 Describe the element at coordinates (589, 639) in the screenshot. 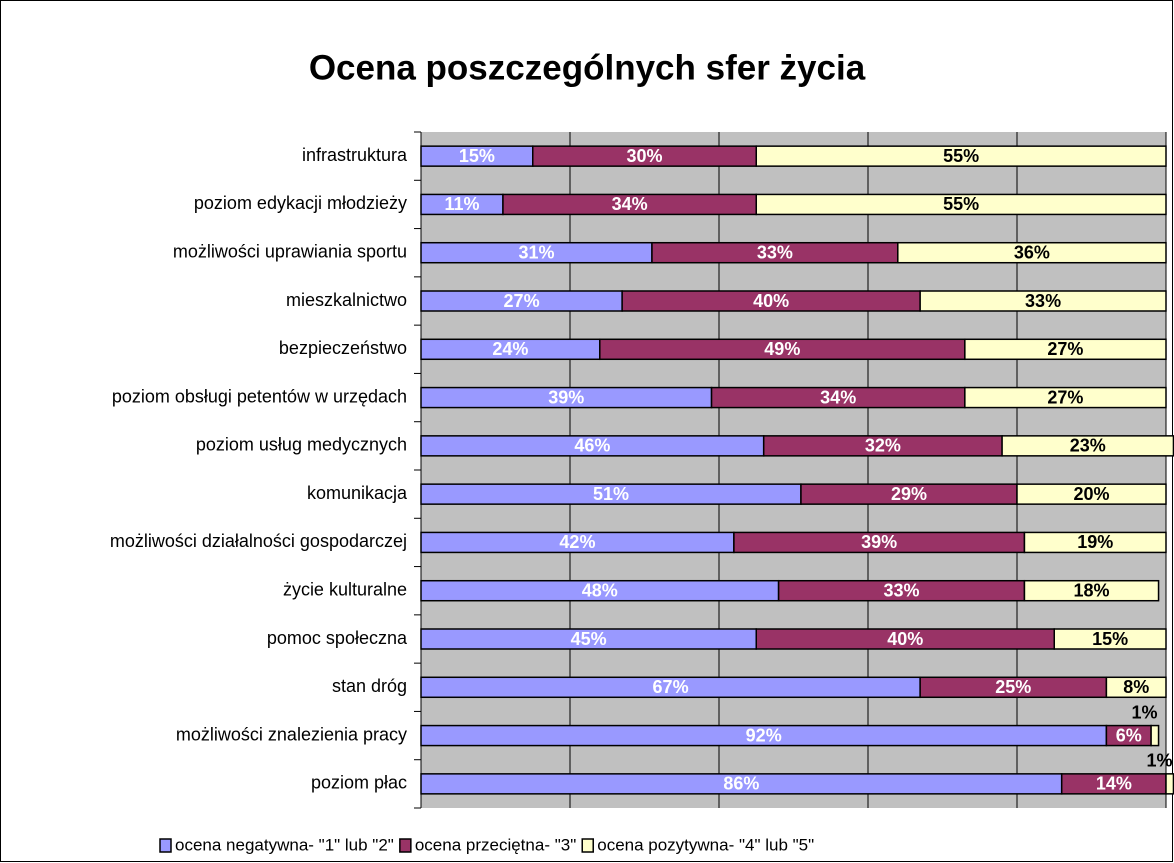

I see `data-label: 45%` at that location.